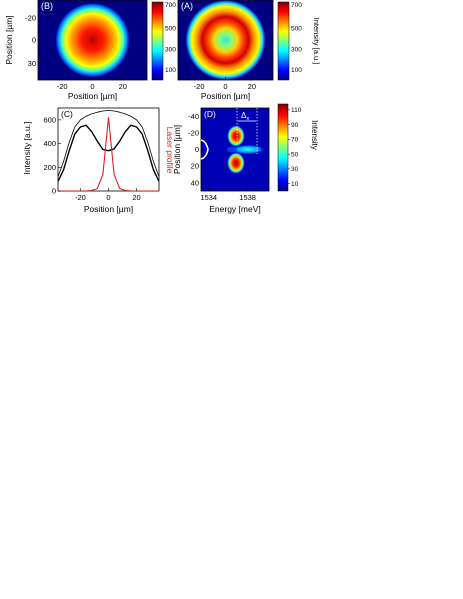 This screenshot has height=599, width=463. Describe the element at coordinates (247, 197) in the screenshot. I see `panel-d-xtick: 1538` at that location.